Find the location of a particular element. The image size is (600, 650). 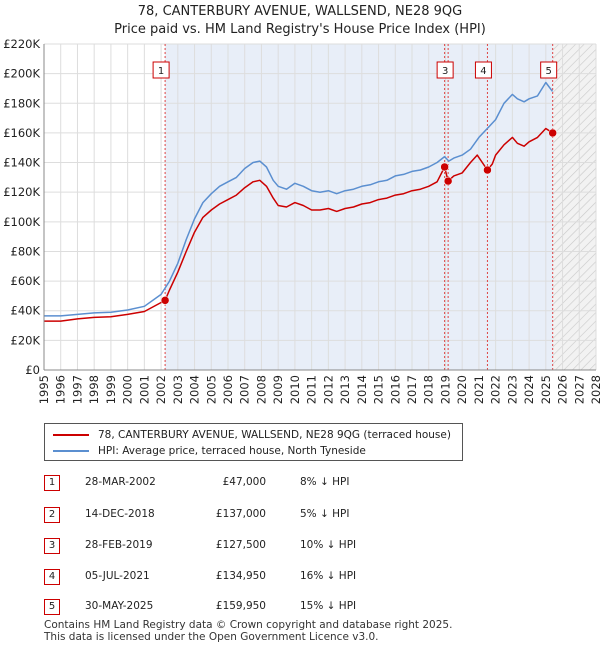

sale-date: 30-MAY-2025 is located at coordinates (119, 606).